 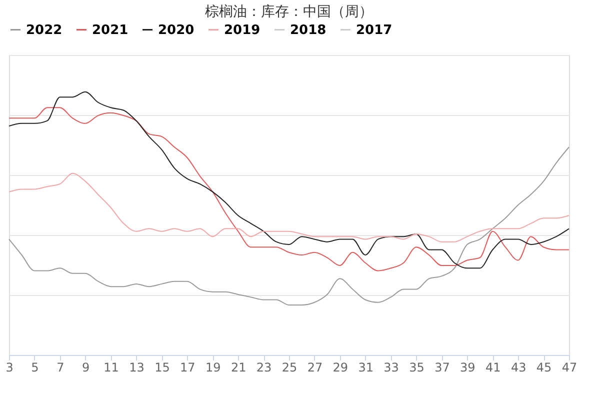 I want to click on legend-label: 2020, so click(x=176, y=30).